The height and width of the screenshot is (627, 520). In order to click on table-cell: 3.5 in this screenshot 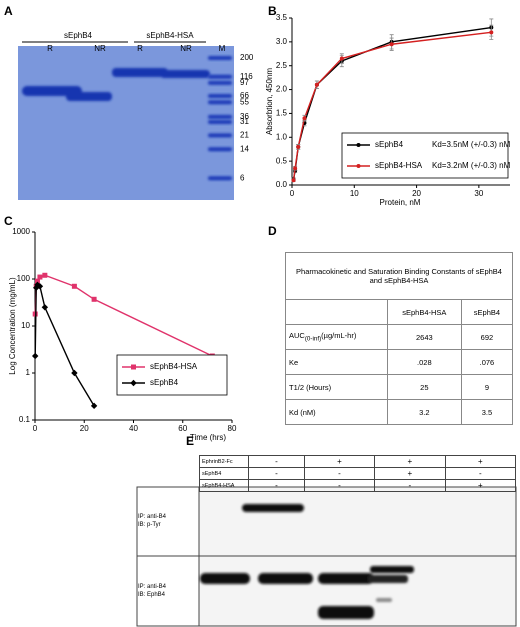, I will do `click(487, 412)`.